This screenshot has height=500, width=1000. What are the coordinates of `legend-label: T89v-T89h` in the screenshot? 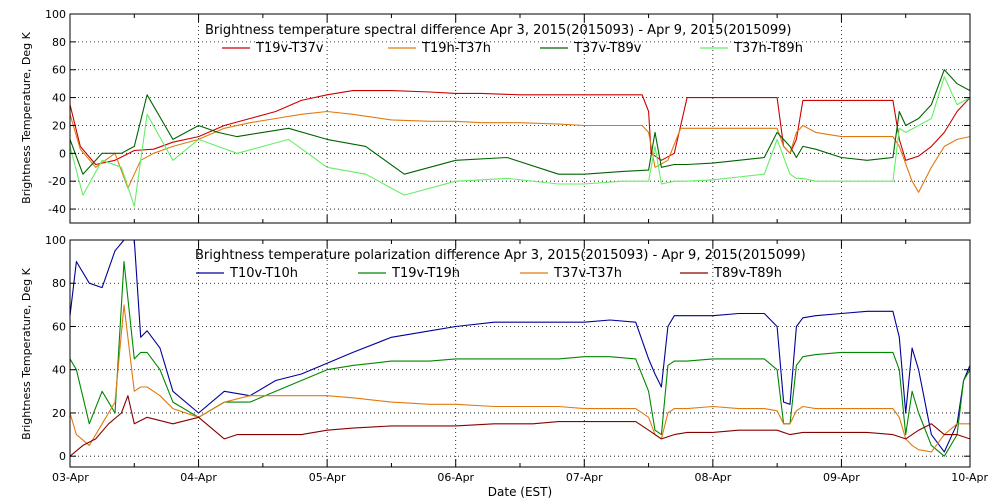 It's located at (747, 273).